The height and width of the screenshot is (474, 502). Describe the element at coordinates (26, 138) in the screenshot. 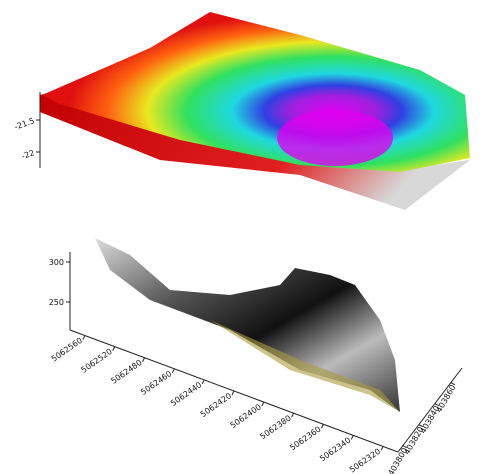

I see `z-ticks: -21.5 -22` at that location.